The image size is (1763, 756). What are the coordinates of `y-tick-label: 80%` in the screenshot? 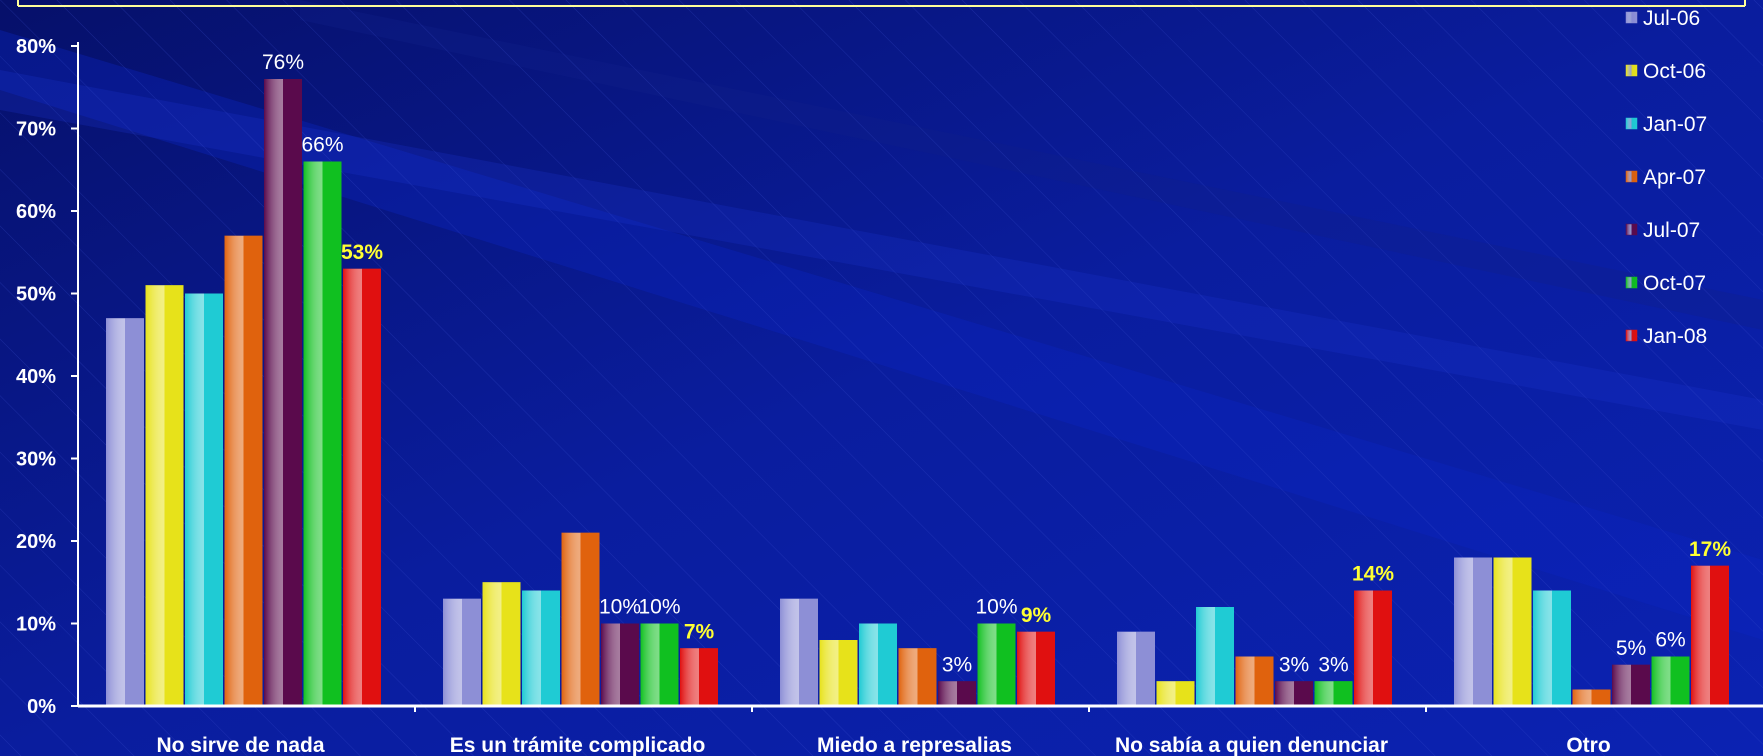 It's located at (36, 47).